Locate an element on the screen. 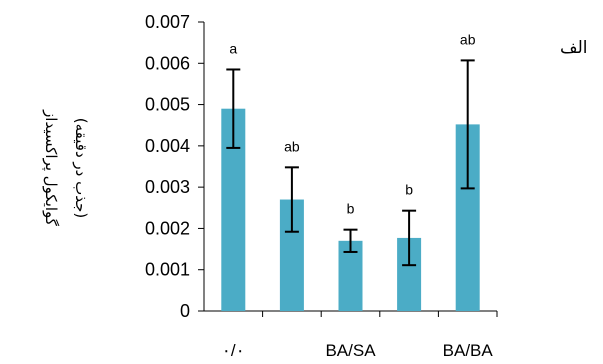 The height and width of the screenshot is (364, 603). y-tick-label: 0.002 is located at coordinates (167, 228).